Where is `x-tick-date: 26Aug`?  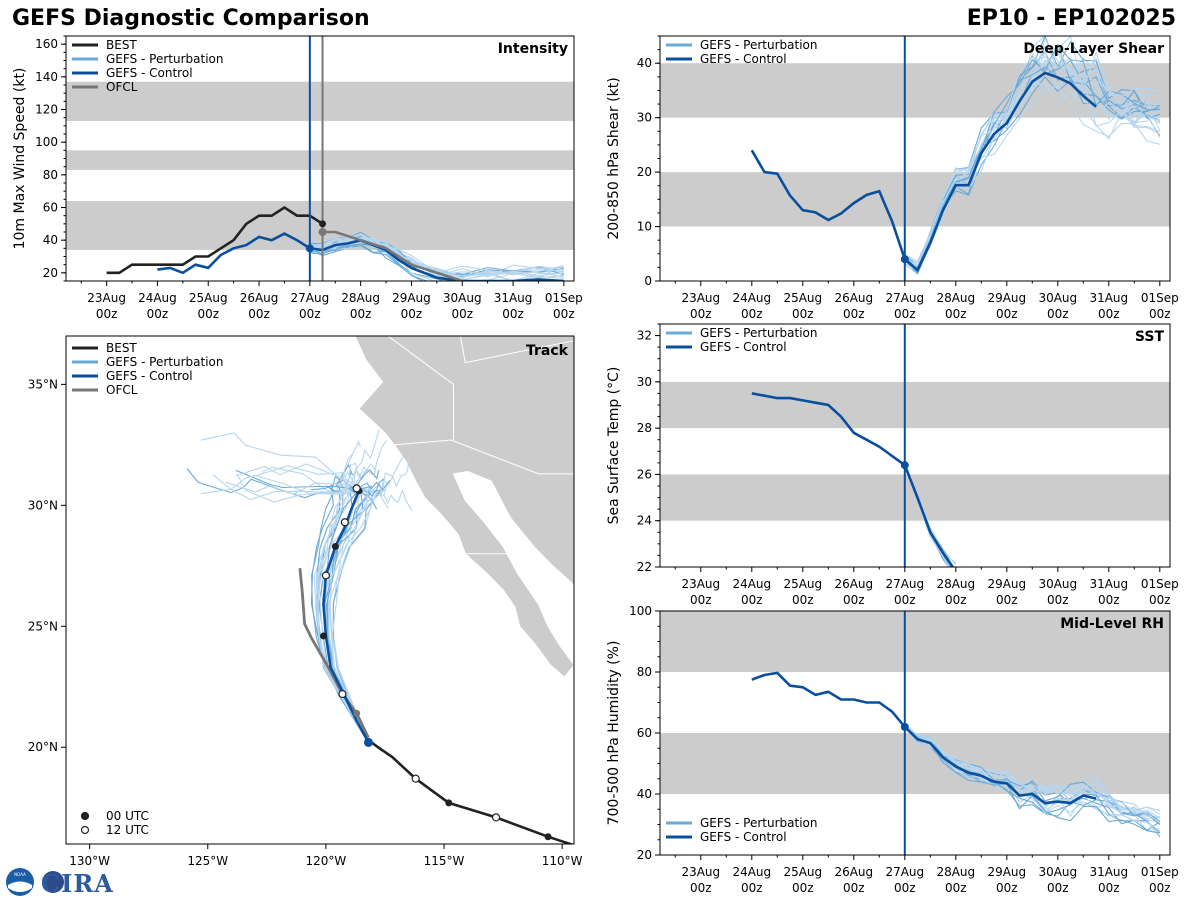
x-tick-date: 26Aug is located at coordinates (853, 872).